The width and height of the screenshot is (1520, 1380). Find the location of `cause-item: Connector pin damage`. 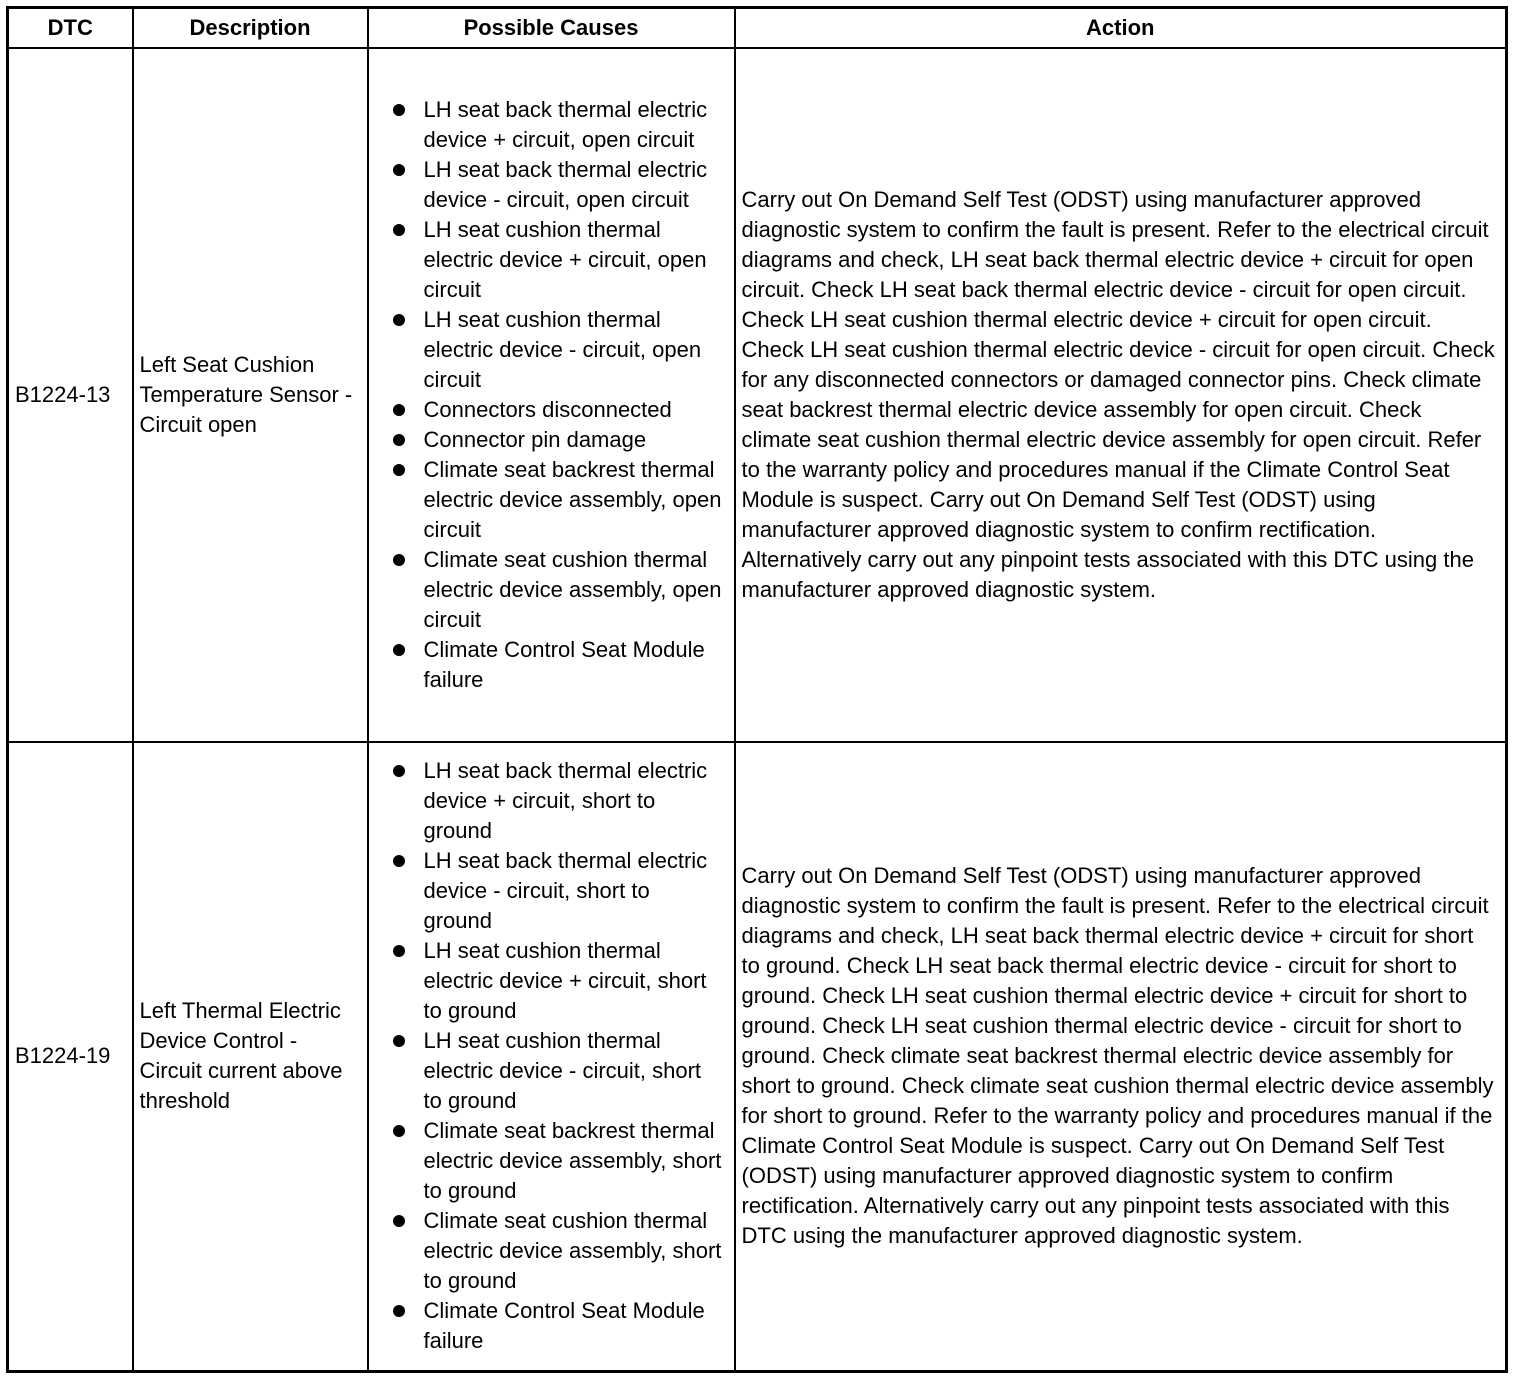

cause-item: Connector pin damage is located at coordinates (558, 440).